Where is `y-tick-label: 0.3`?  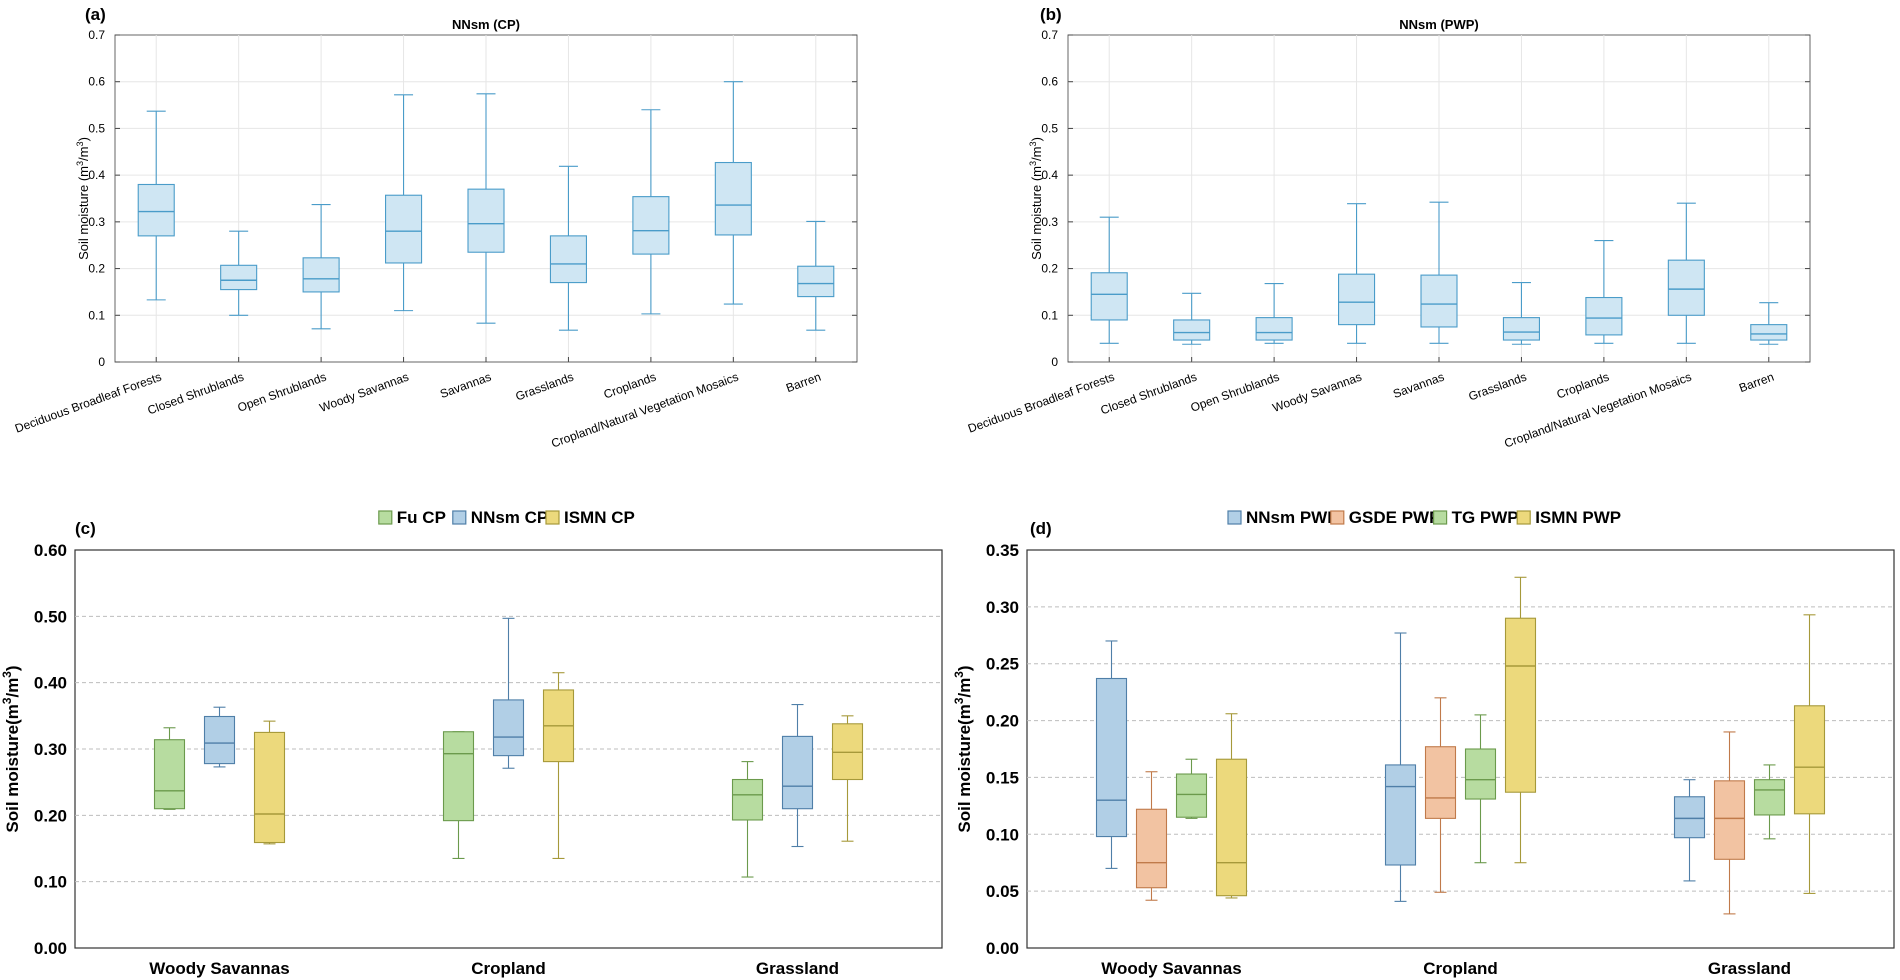 y-tick-label: 0.3 is located at coordinates (96, 222).